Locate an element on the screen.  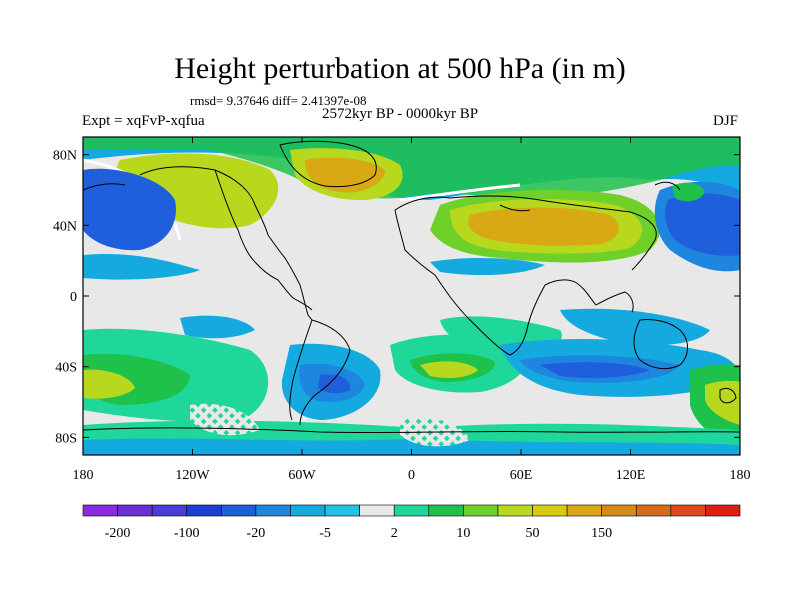
y-tick-label: 40S is located at coordinates (66, 368).